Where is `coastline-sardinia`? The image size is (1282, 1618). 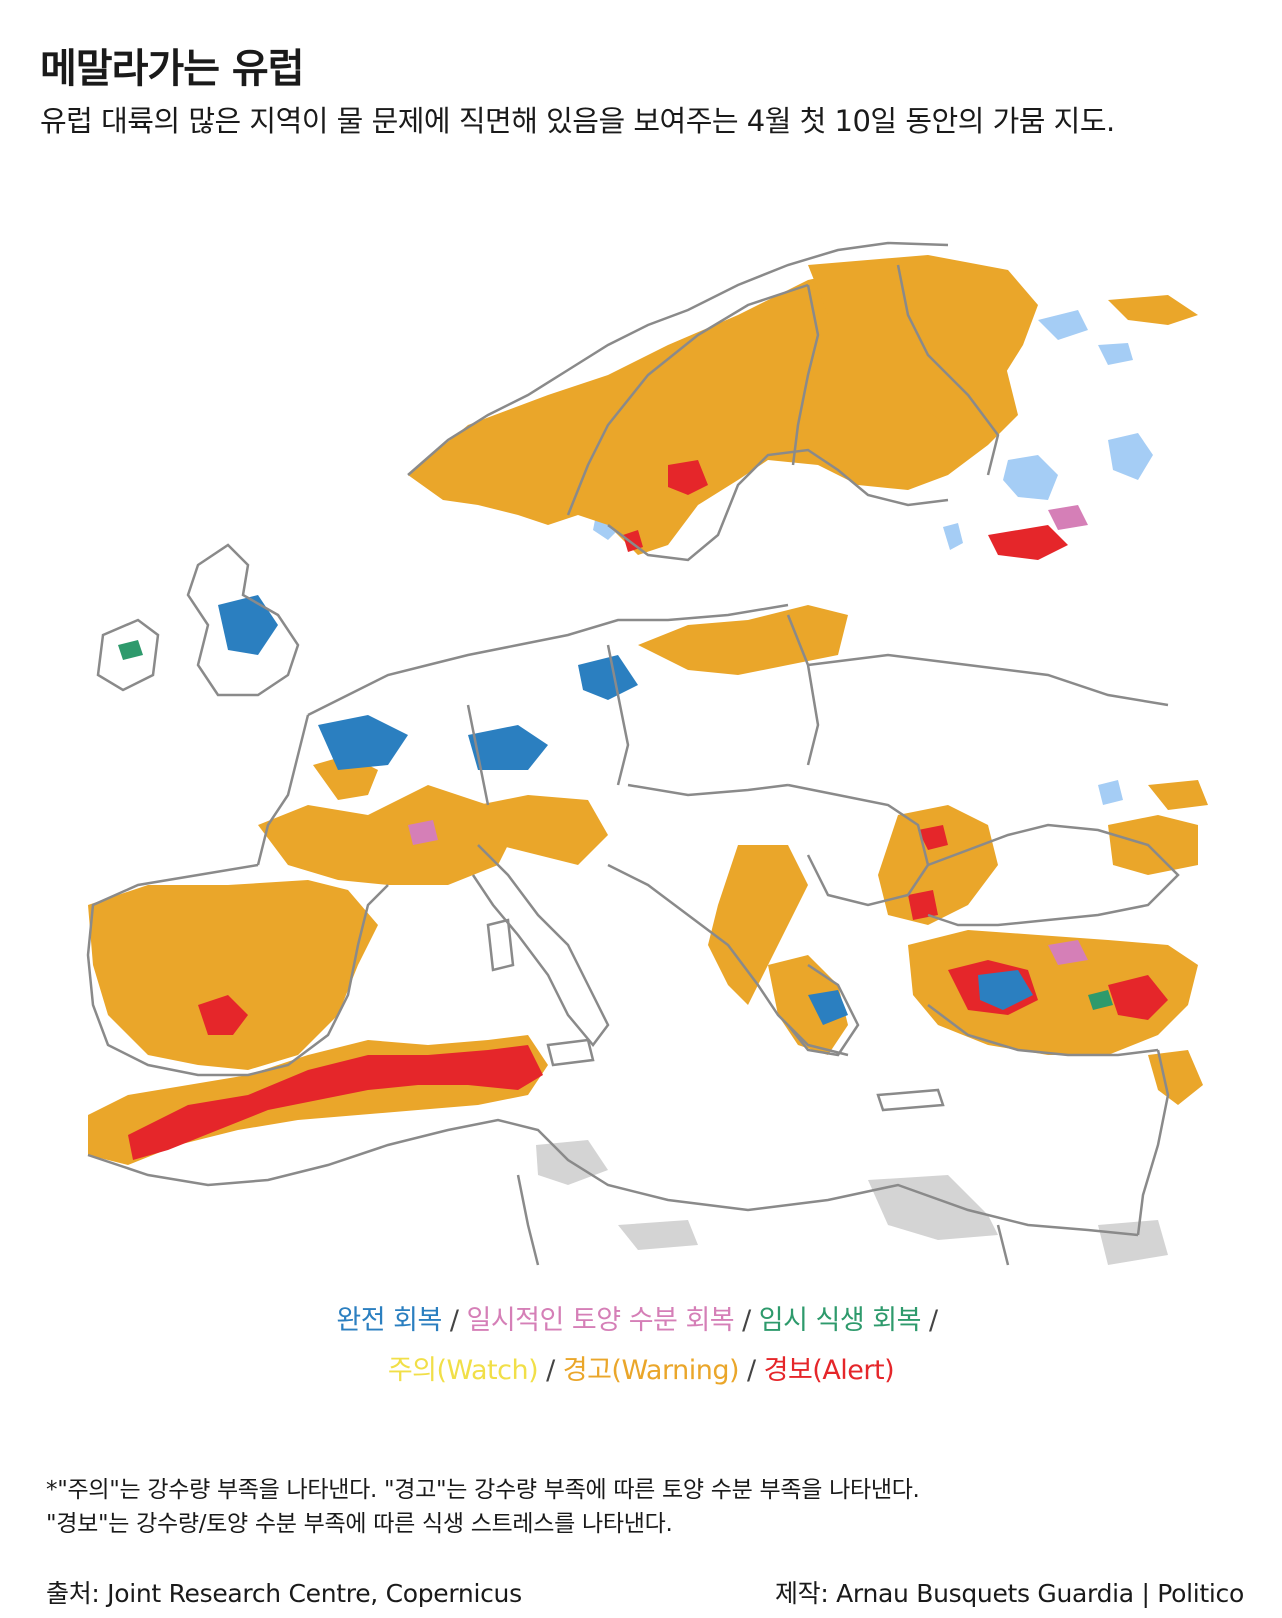 coastline-sardinia is located at coordinates (500, 945).